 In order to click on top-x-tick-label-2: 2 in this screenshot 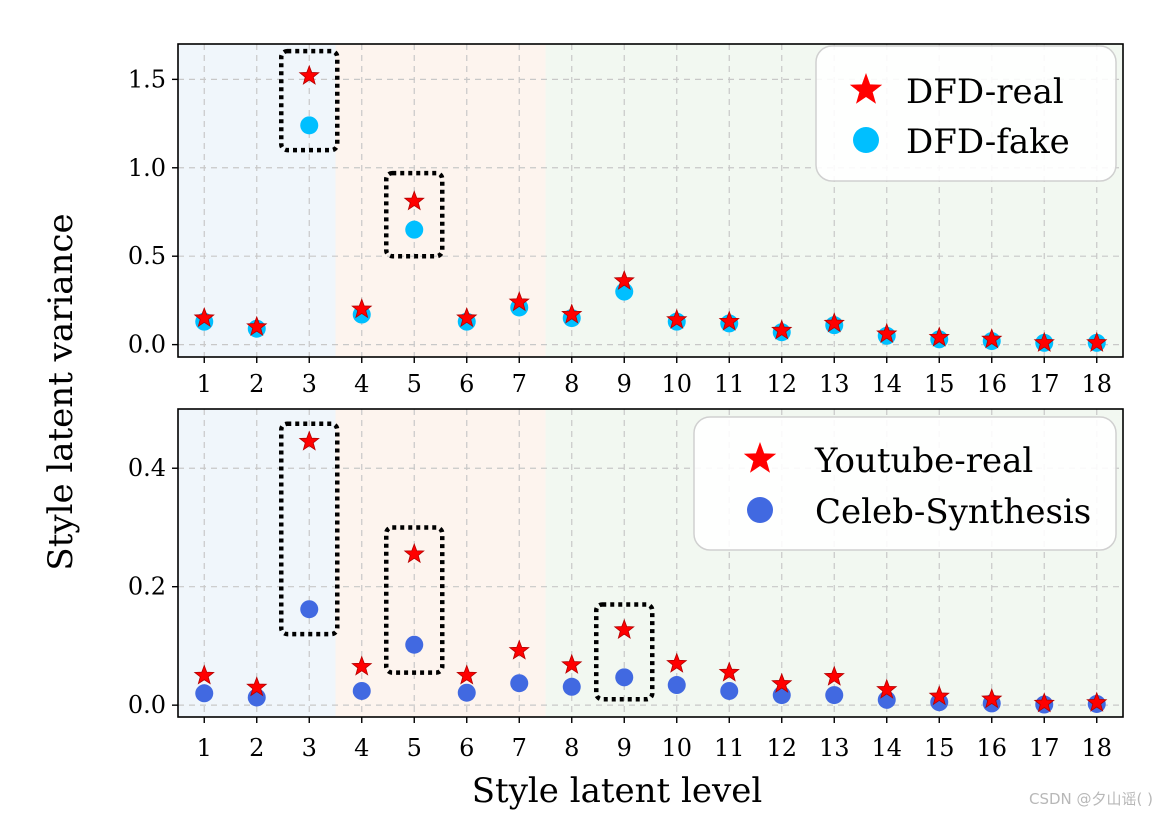, I will do `click(256, 384)`.